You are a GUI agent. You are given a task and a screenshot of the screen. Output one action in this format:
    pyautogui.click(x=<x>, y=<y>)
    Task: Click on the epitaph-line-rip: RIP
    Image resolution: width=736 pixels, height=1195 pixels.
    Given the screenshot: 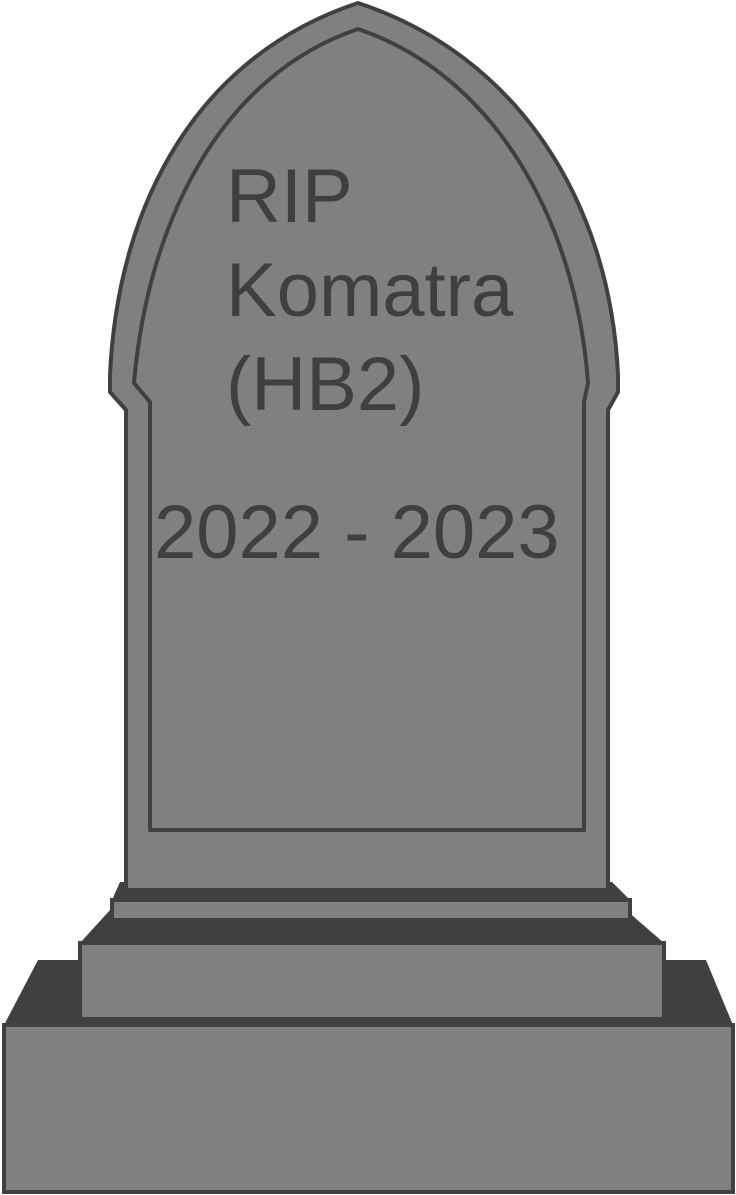 What is the action you would take?
    pyautogui.click(x=289, y=196)
    